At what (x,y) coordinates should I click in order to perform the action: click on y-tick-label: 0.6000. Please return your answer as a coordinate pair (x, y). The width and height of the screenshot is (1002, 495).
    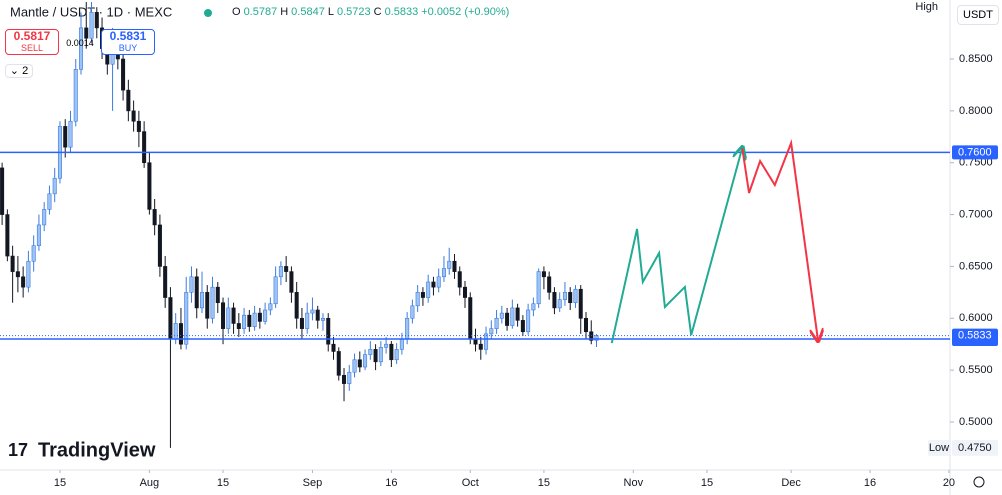
    Looking at the image, I should click on (976, 318).